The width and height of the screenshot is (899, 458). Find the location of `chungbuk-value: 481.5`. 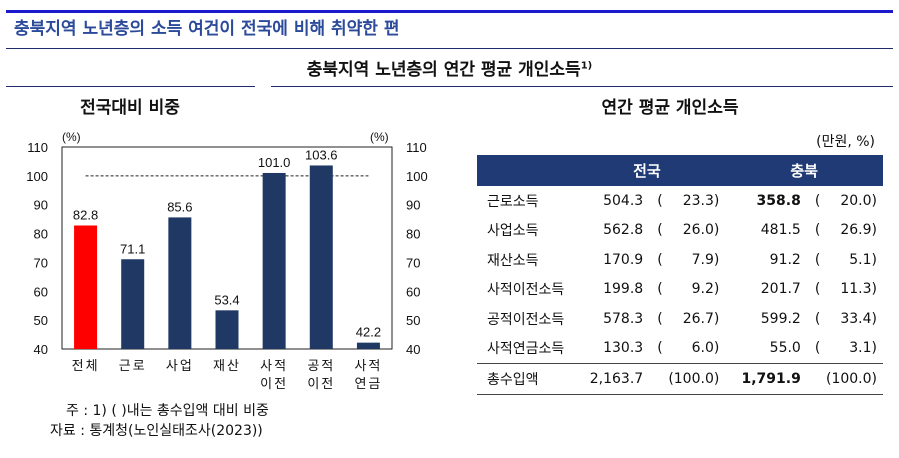

chungbuk-value: 481.5 is located at coordinates (780, 230).